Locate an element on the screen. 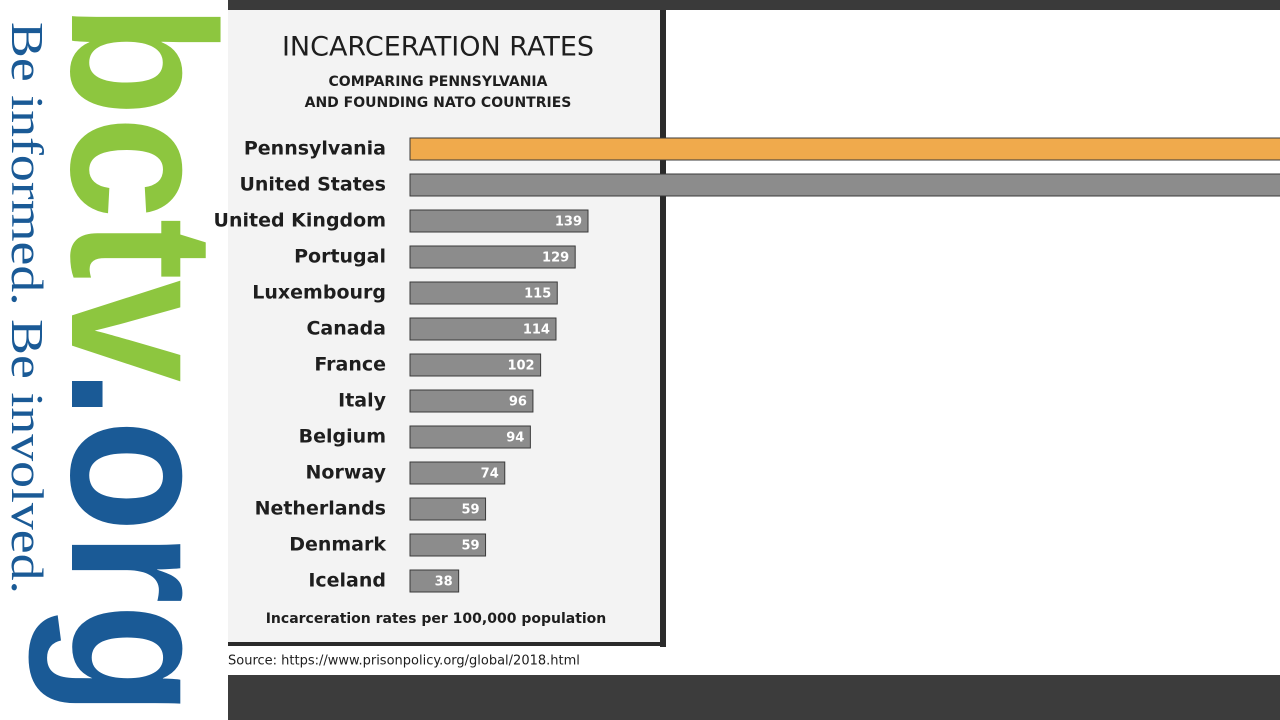 The height and width of the screenshot is (720, 1280). category-label: Iceland is located at coordinates (347, 581).